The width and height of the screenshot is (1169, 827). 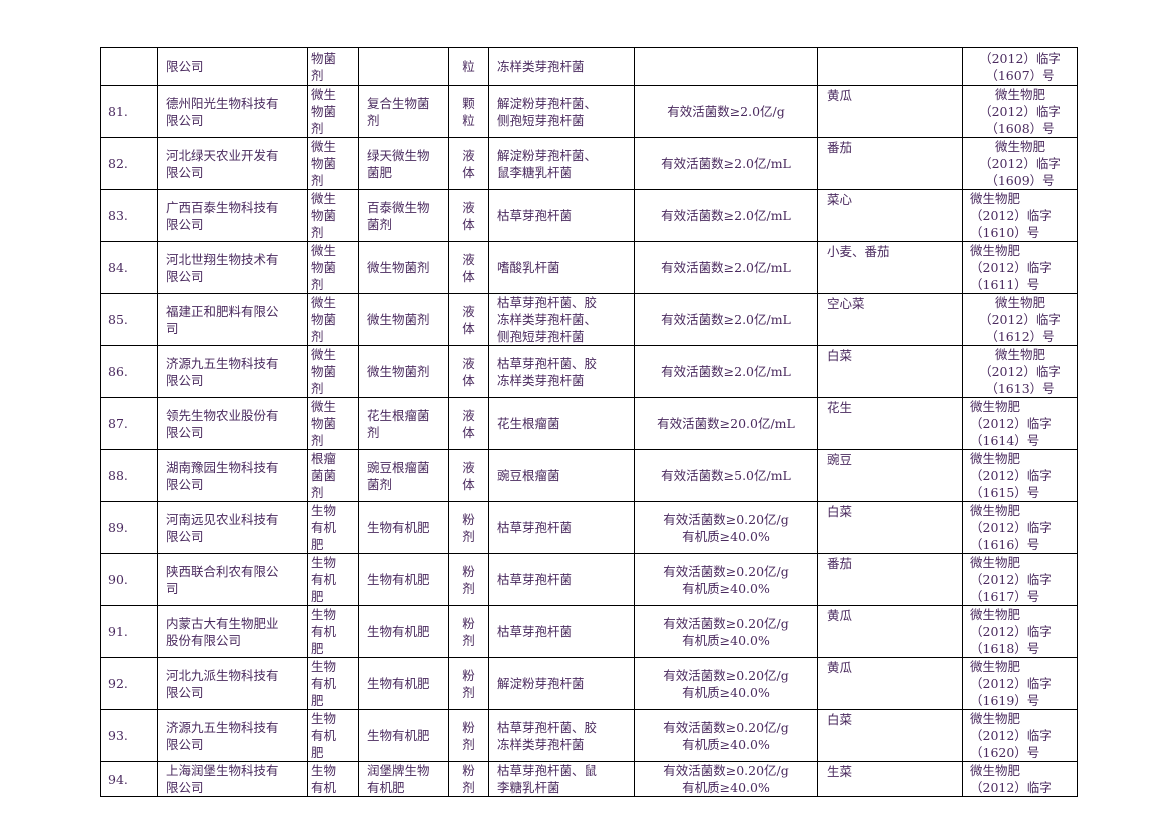 What do you see at coordinates (890, 66) in the screenshot?
I see `cell-crop` at bounding box center [890, 66].